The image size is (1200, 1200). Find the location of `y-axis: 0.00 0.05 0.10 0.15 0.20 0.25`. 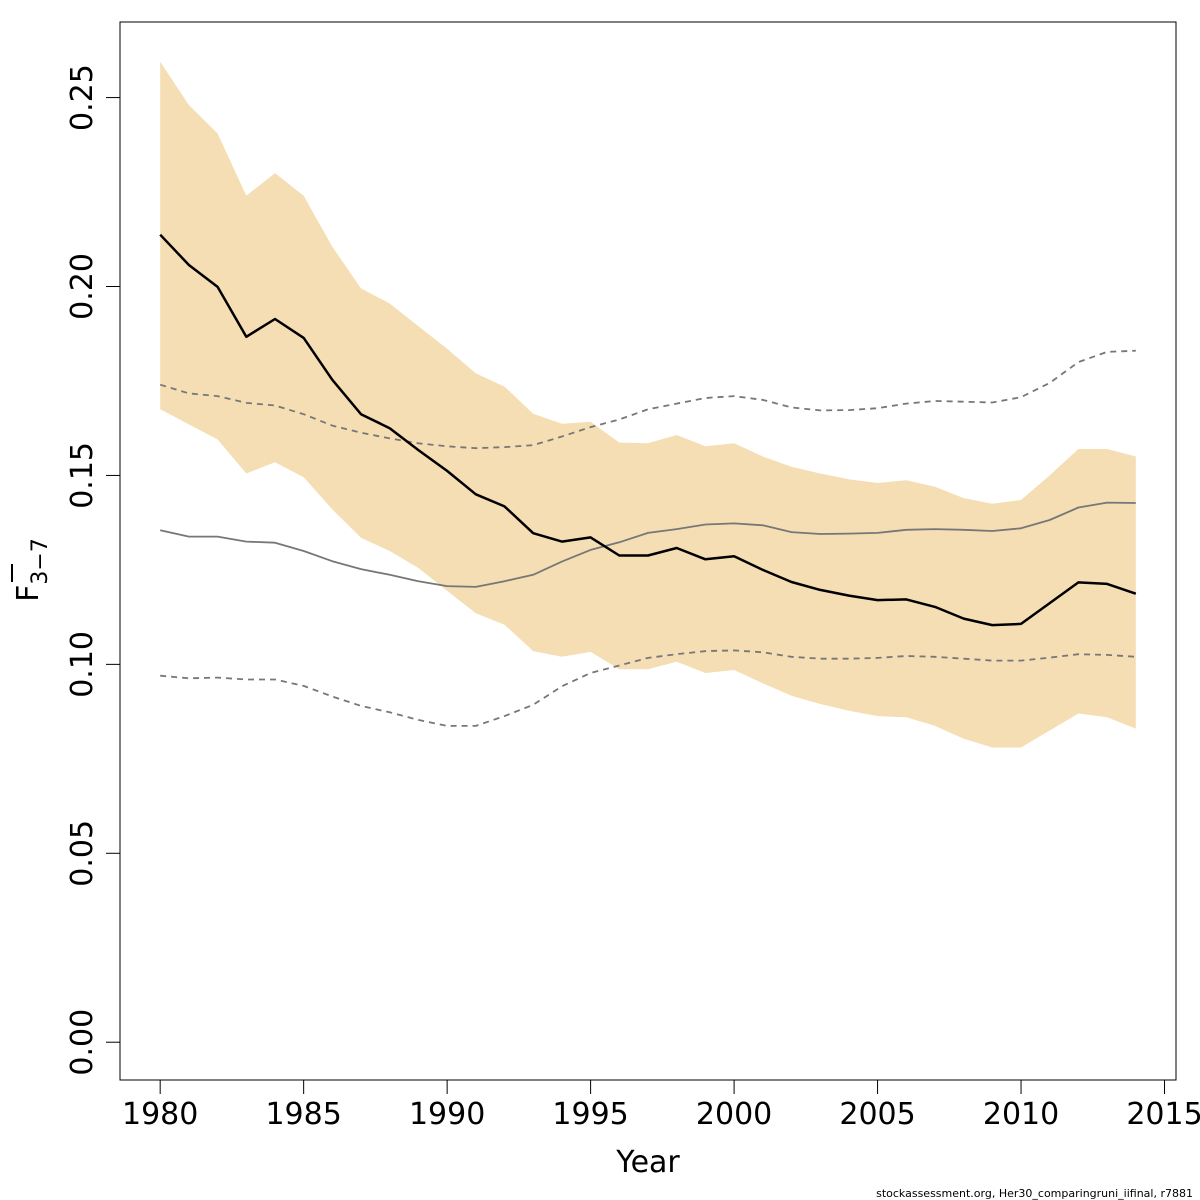

y-axis: 0.00 0.05 0.10 0.15 0.20 0.25 is located at coordinates (93, 570).